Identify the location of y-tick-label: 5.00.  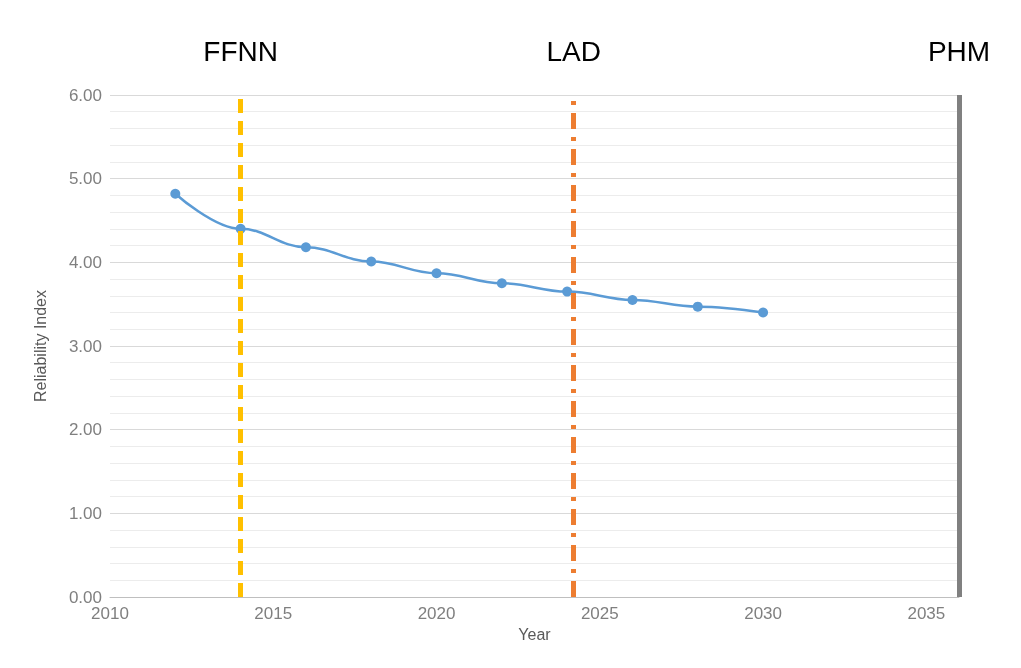
(85, 179).